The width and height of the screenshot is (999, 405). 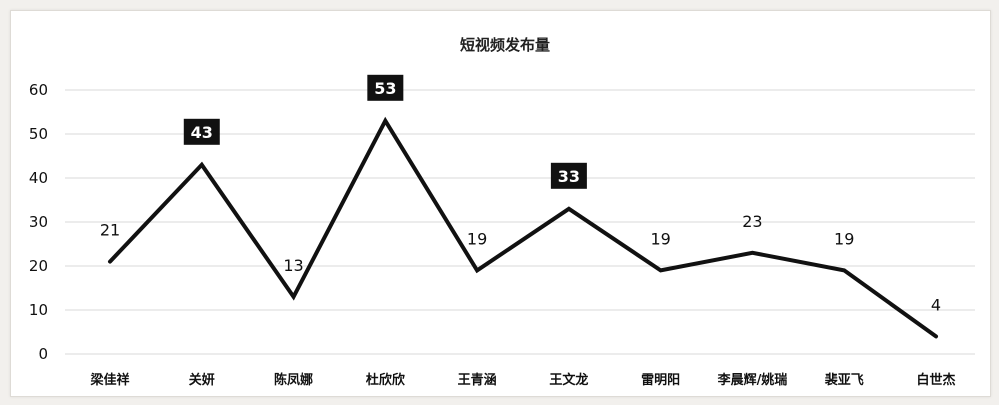 What do you see at coordinates (568, 380) in the screenshot?
I see `x-tick-label: 王文龙` at bounding box center [568, 380].